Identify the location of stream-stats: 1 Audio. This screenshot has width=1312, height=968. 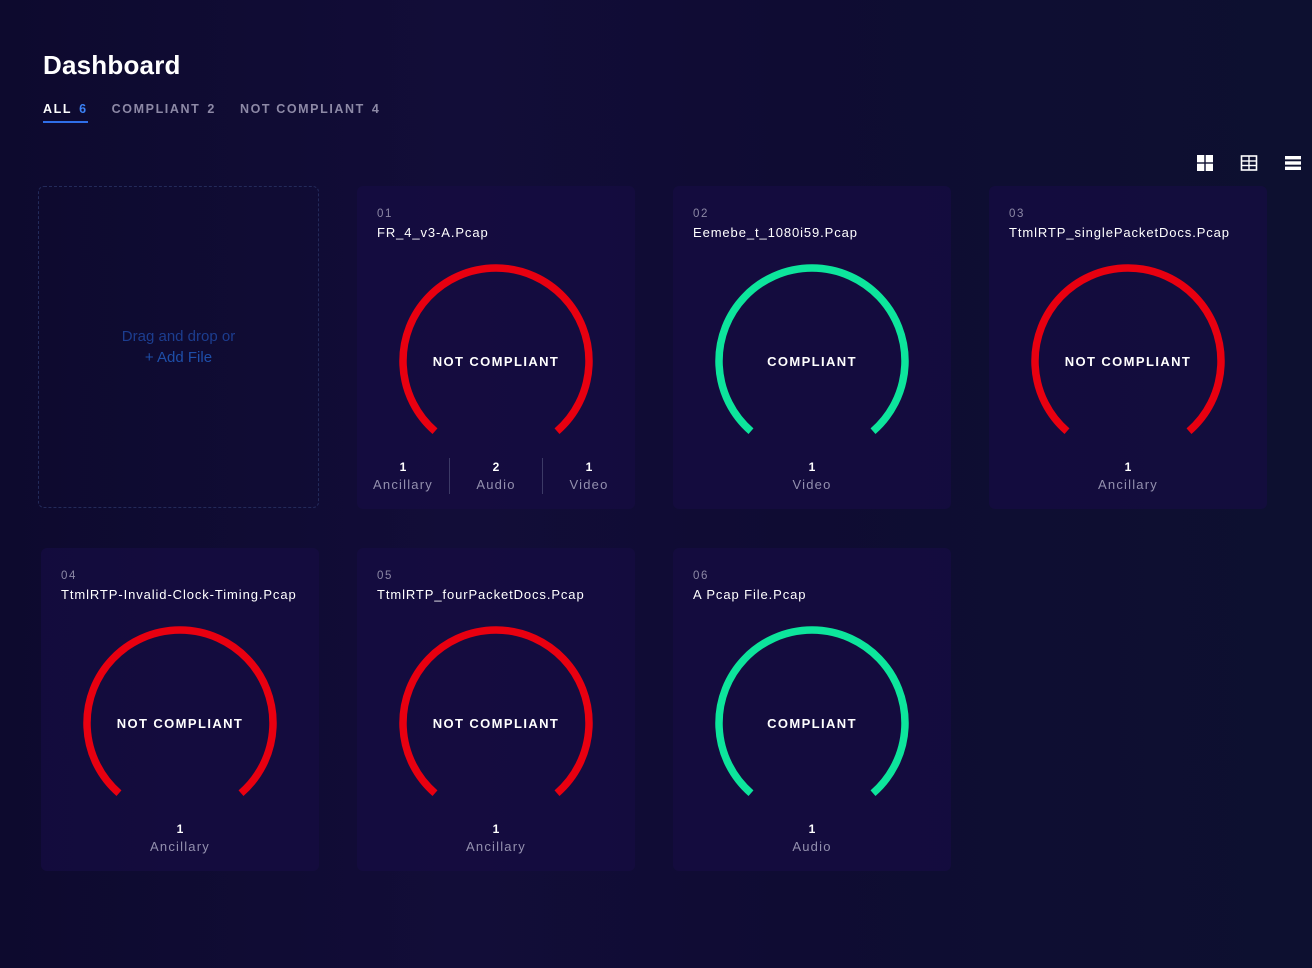
(812, 838).